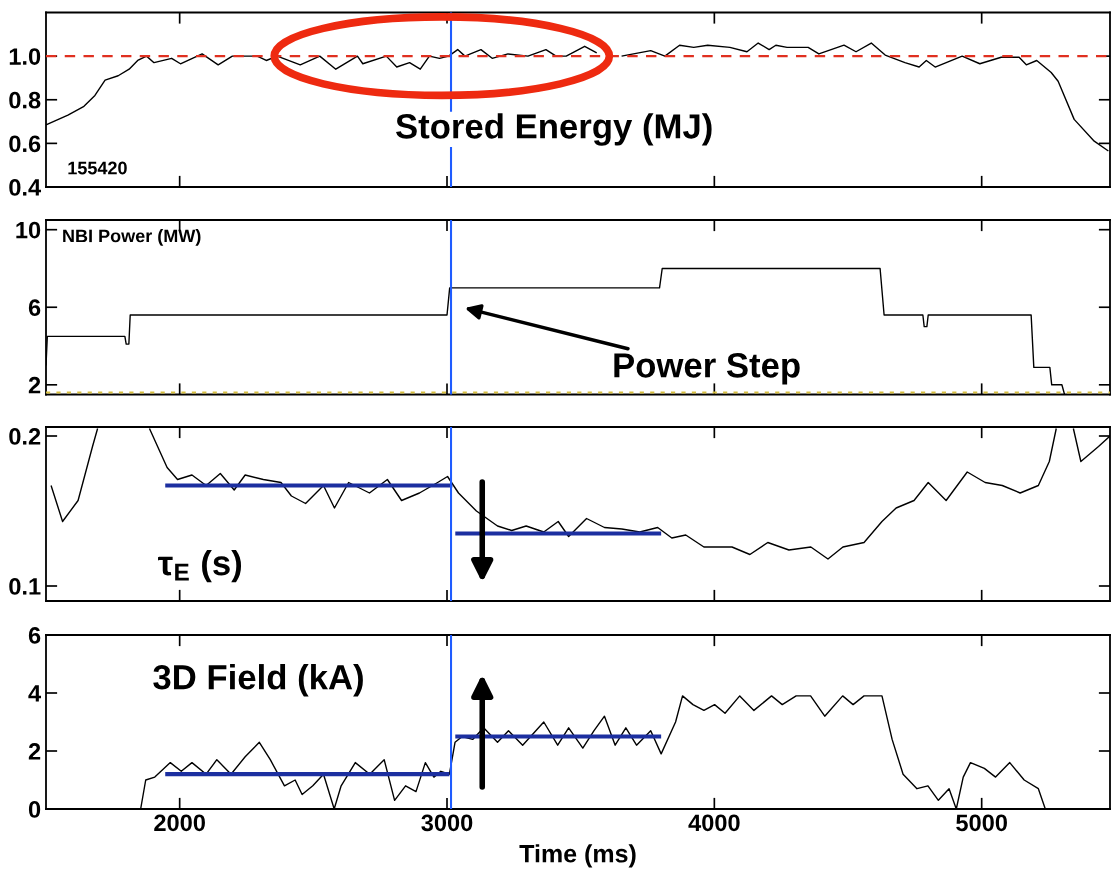 The height and width of the screenshot is (887, 1114). What do you see at coordinates (258, 680) in the screenshot?
I see `text: 3D Field (kA)` at bounding box center [258, 680].